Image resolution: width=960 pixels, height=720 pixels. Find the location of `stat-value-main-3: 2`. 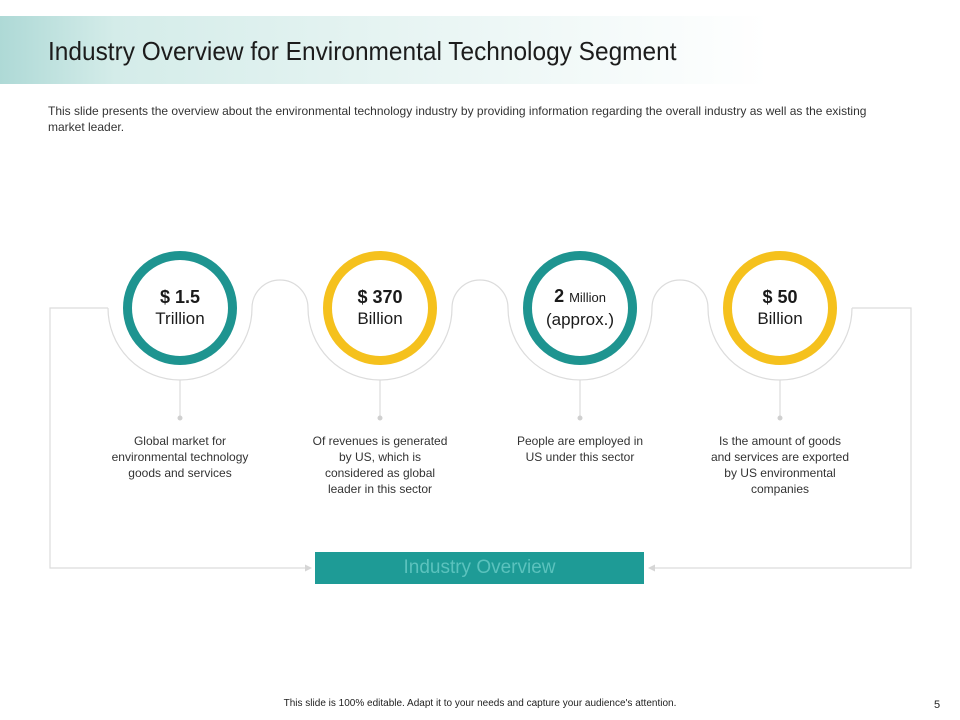

stat-value-main-3: 2 is located at coordinates (559, 296).